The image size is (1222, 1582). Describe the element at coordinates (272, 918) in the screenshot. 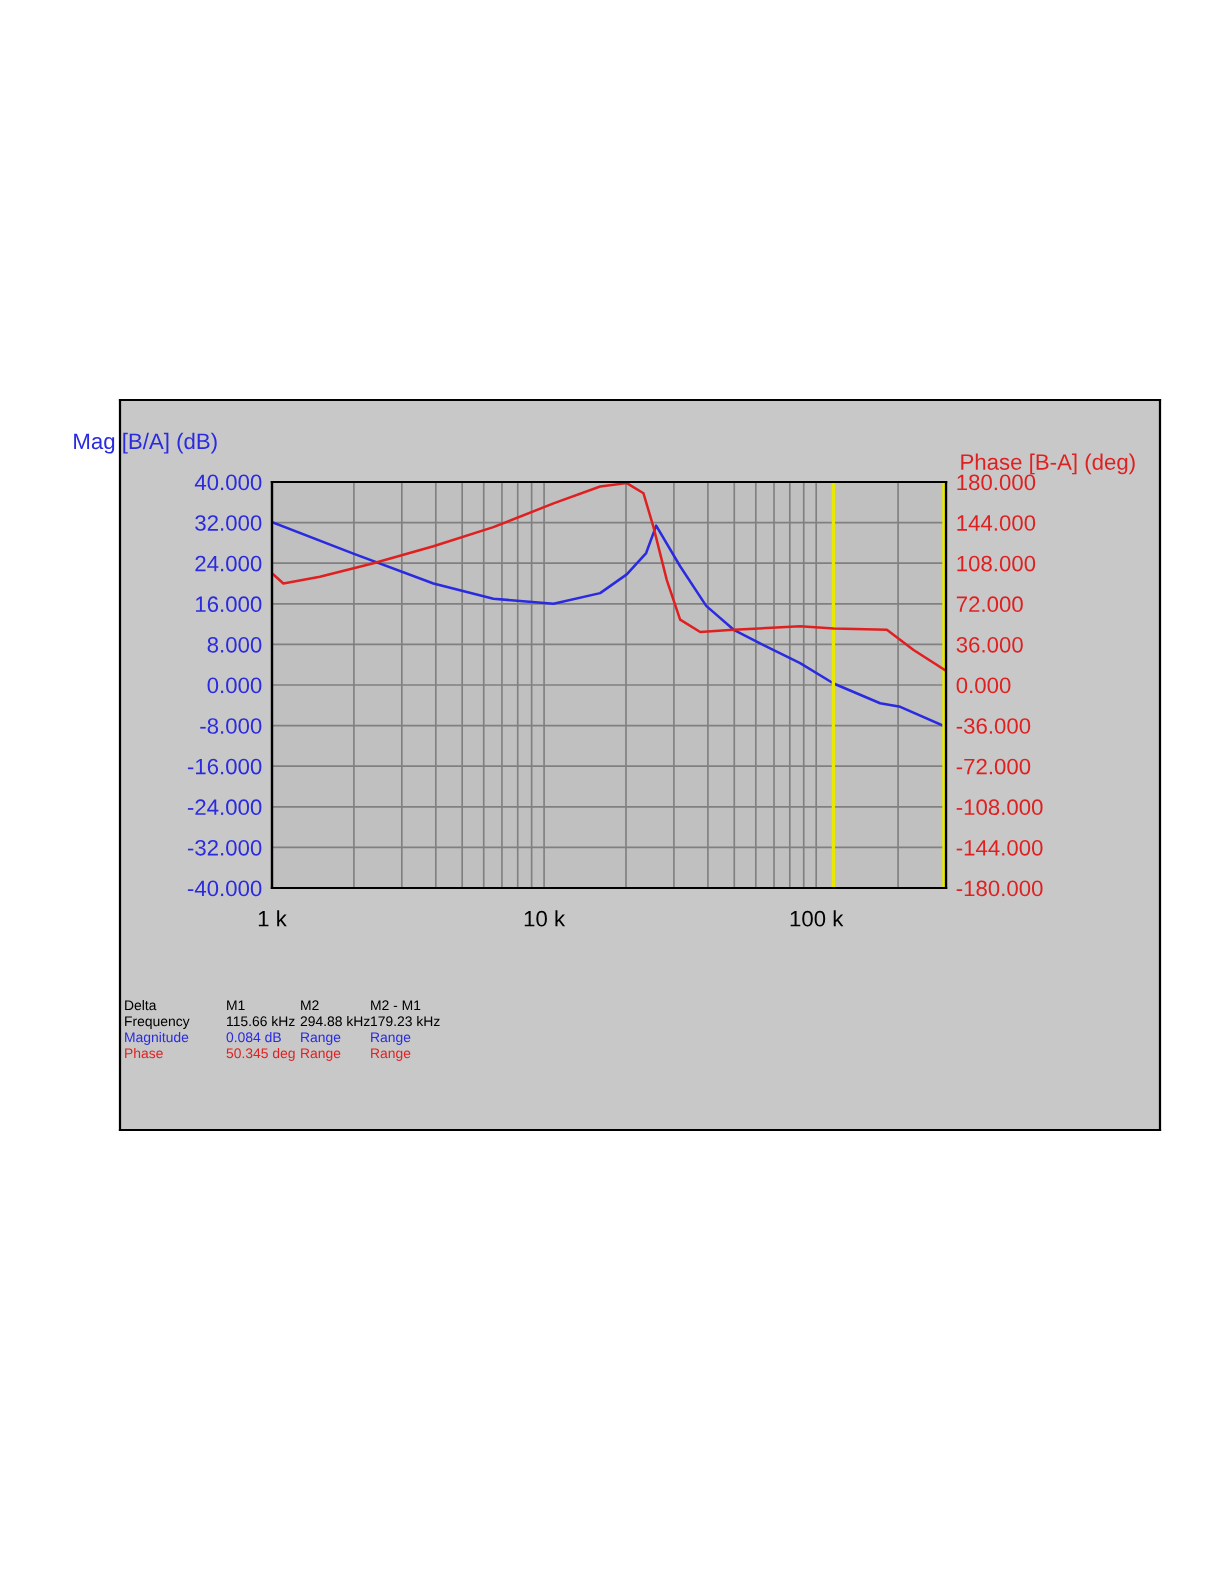

I see `x-tick-label: 1 k` at that location.